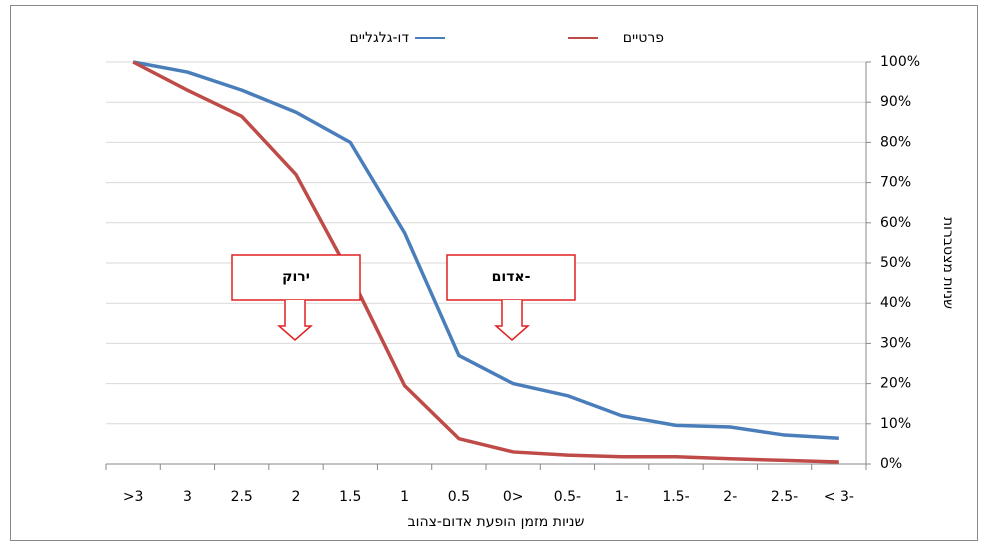  Describe the element at coordinates (891, 464) in the screenshot. I see `y-tick-label: 0%` at that location.